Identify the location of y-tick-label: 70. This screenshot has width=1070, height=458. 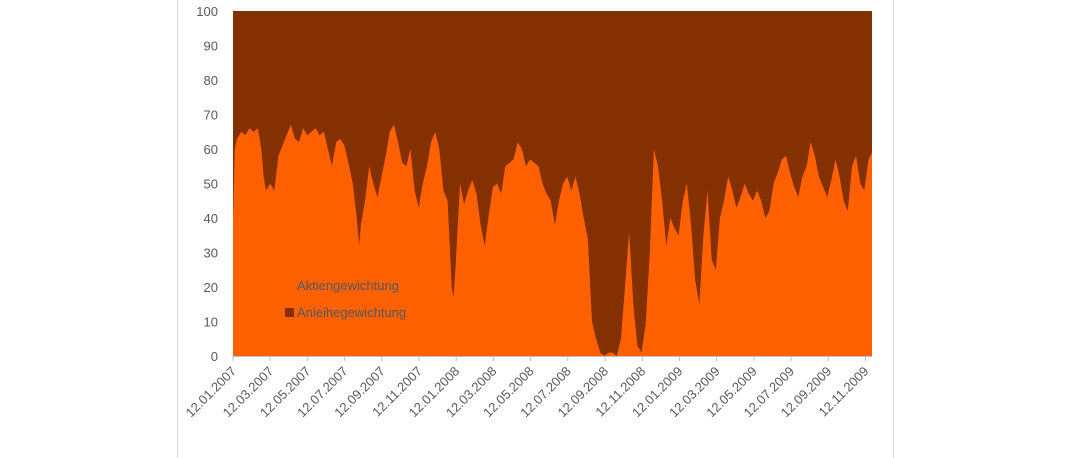
(211, 115).